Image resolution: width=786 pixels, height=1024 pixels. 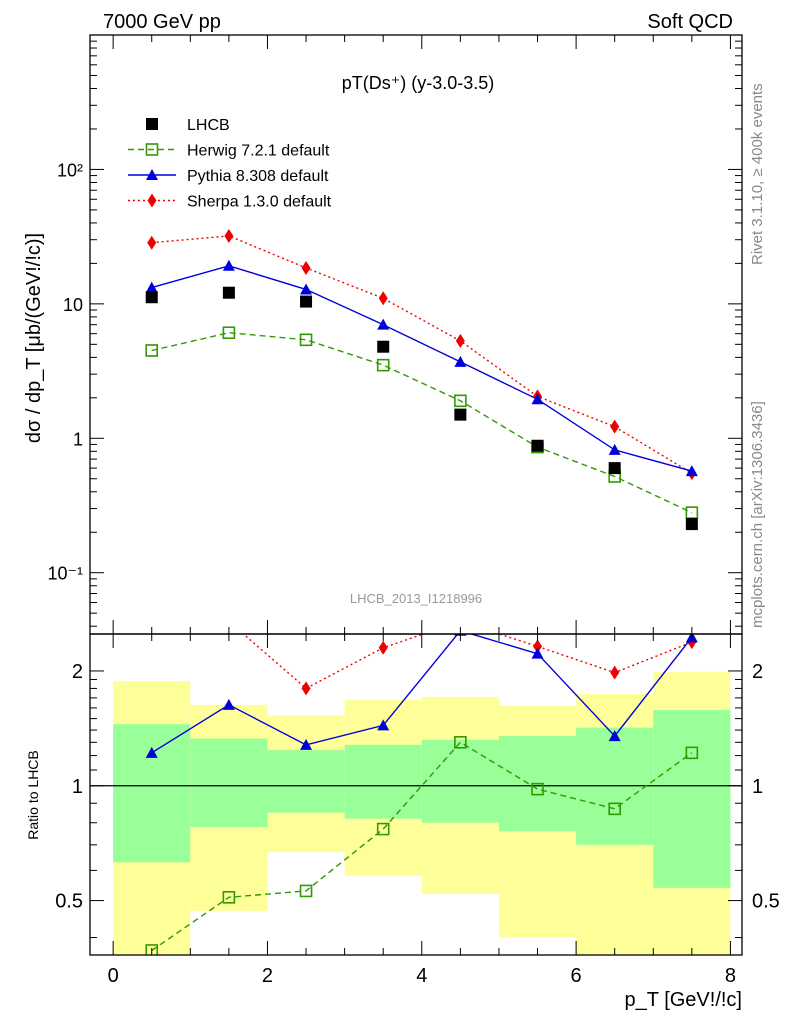 What do you see at coordinates (258, 176) in the screenshot?
I see `legend-label: Pythia 8.308 default` at bounding box center [258, 176].